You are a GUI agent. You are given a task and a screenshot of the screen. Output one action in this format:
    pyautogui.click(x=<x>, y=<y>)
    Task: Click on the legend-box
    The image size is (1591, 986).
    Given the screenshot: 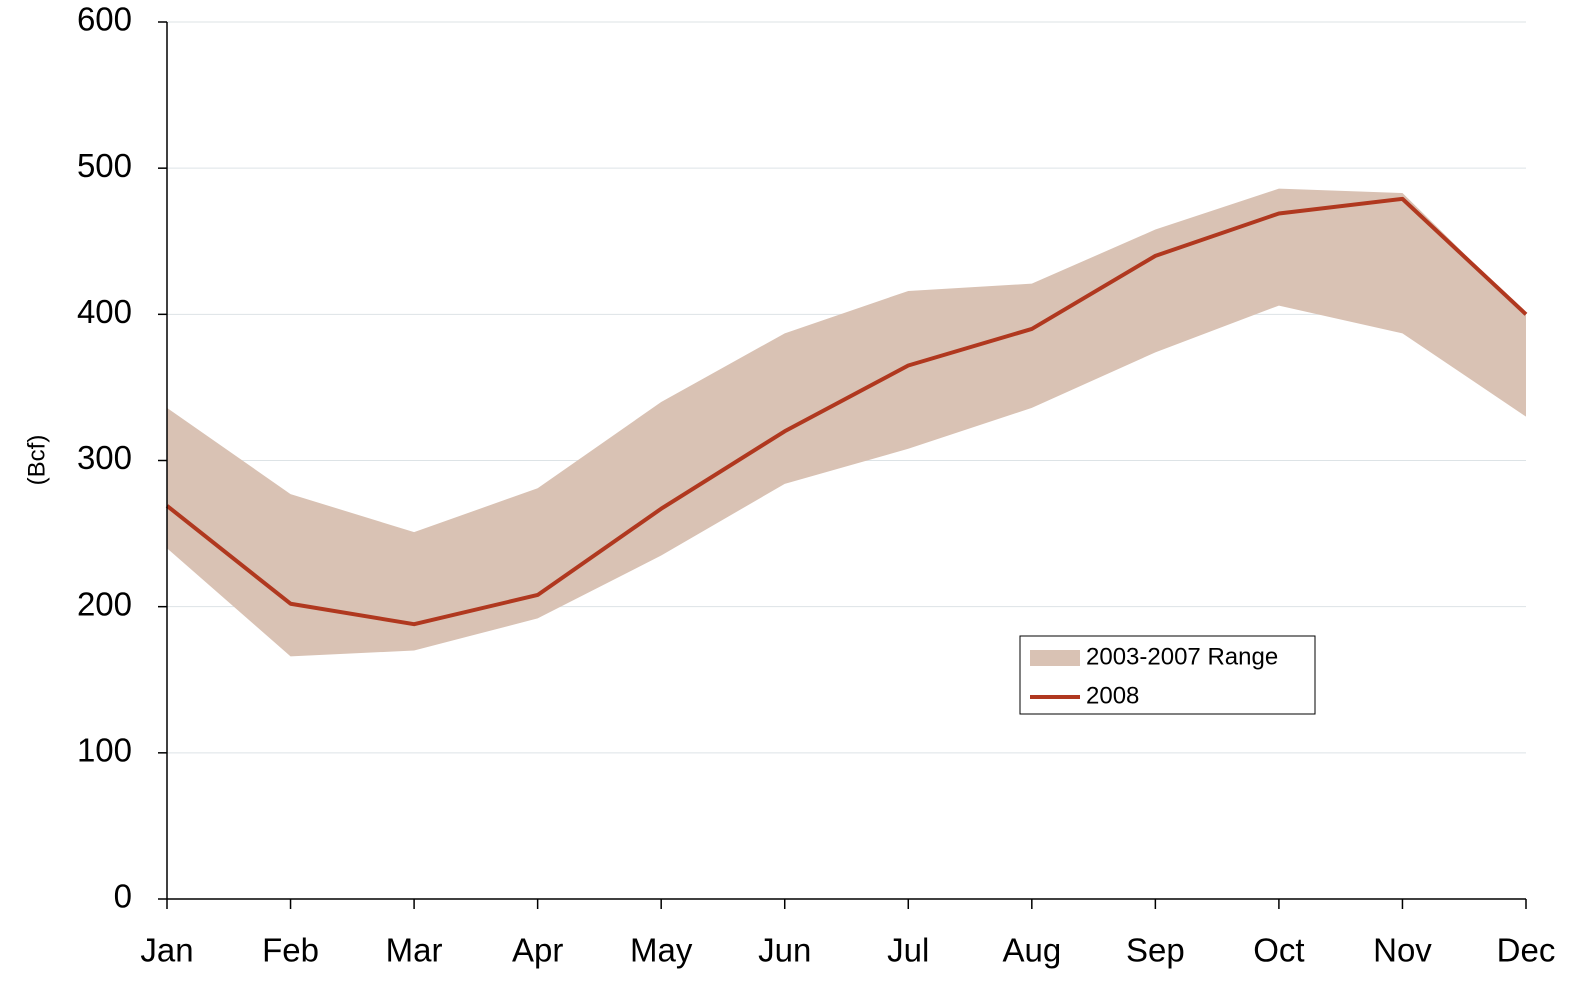 What is the action you would take?
    pyautogui.click(x=1167, y=675)
    